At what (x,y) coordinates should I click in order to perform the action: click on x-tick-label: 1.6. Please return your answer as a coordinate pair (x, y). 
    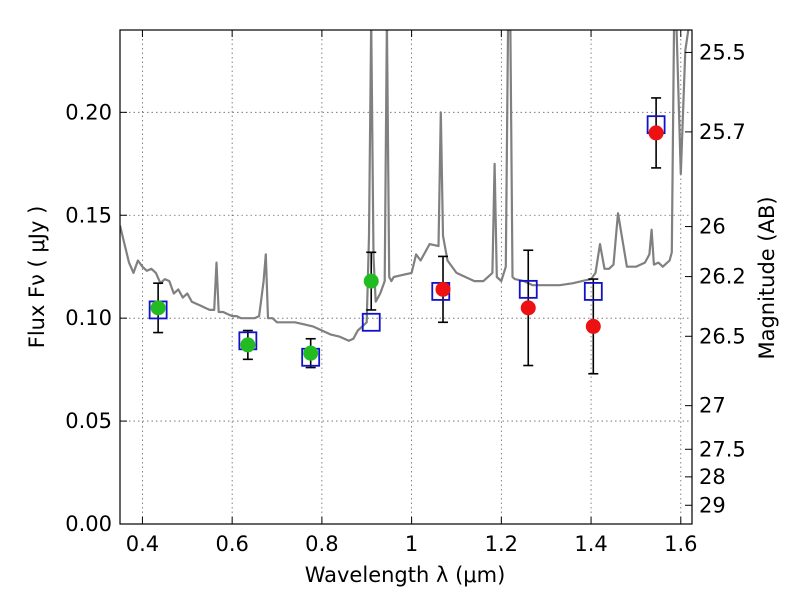
    Looking at the image, I should click on (680, 544).